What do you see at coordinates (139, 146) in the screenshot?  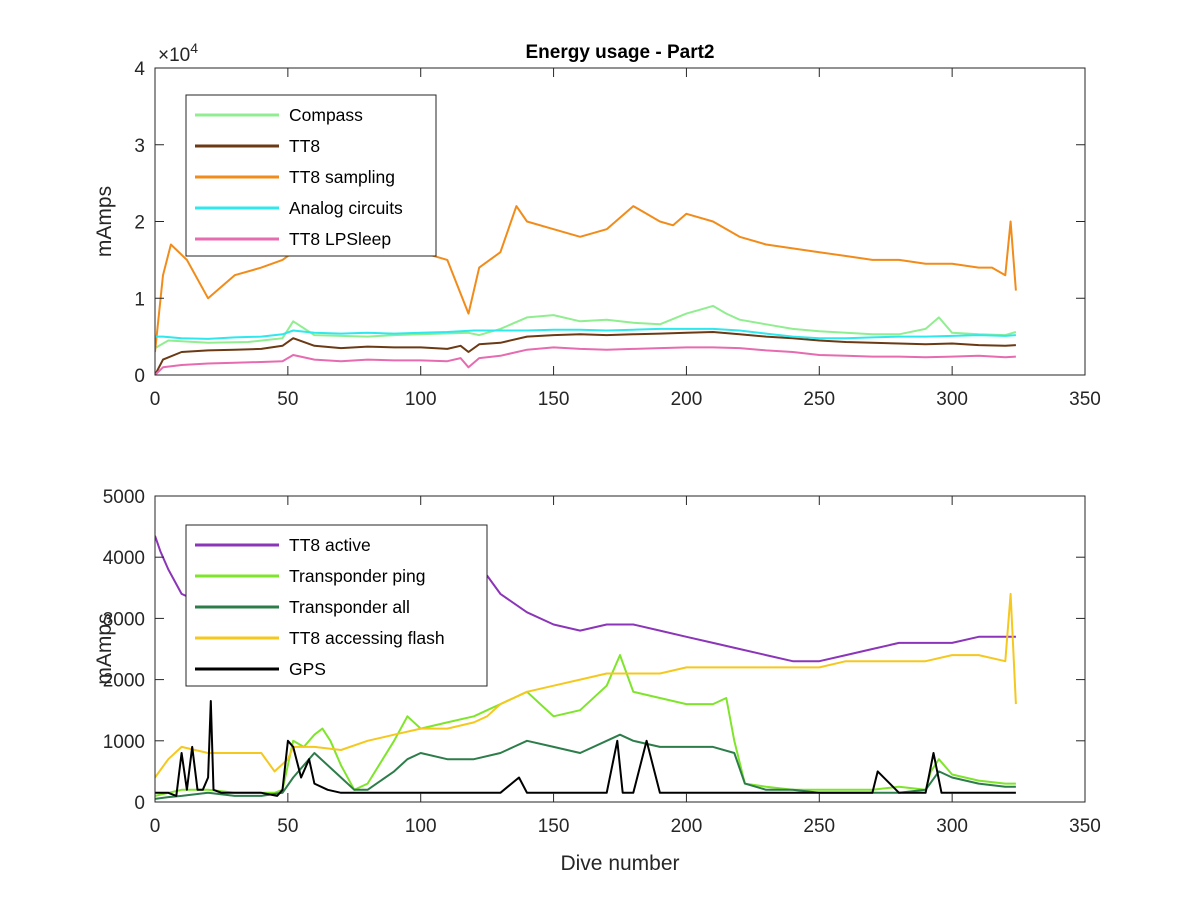 I see `y-tick-label: 3` at bounding box center [139, 146].